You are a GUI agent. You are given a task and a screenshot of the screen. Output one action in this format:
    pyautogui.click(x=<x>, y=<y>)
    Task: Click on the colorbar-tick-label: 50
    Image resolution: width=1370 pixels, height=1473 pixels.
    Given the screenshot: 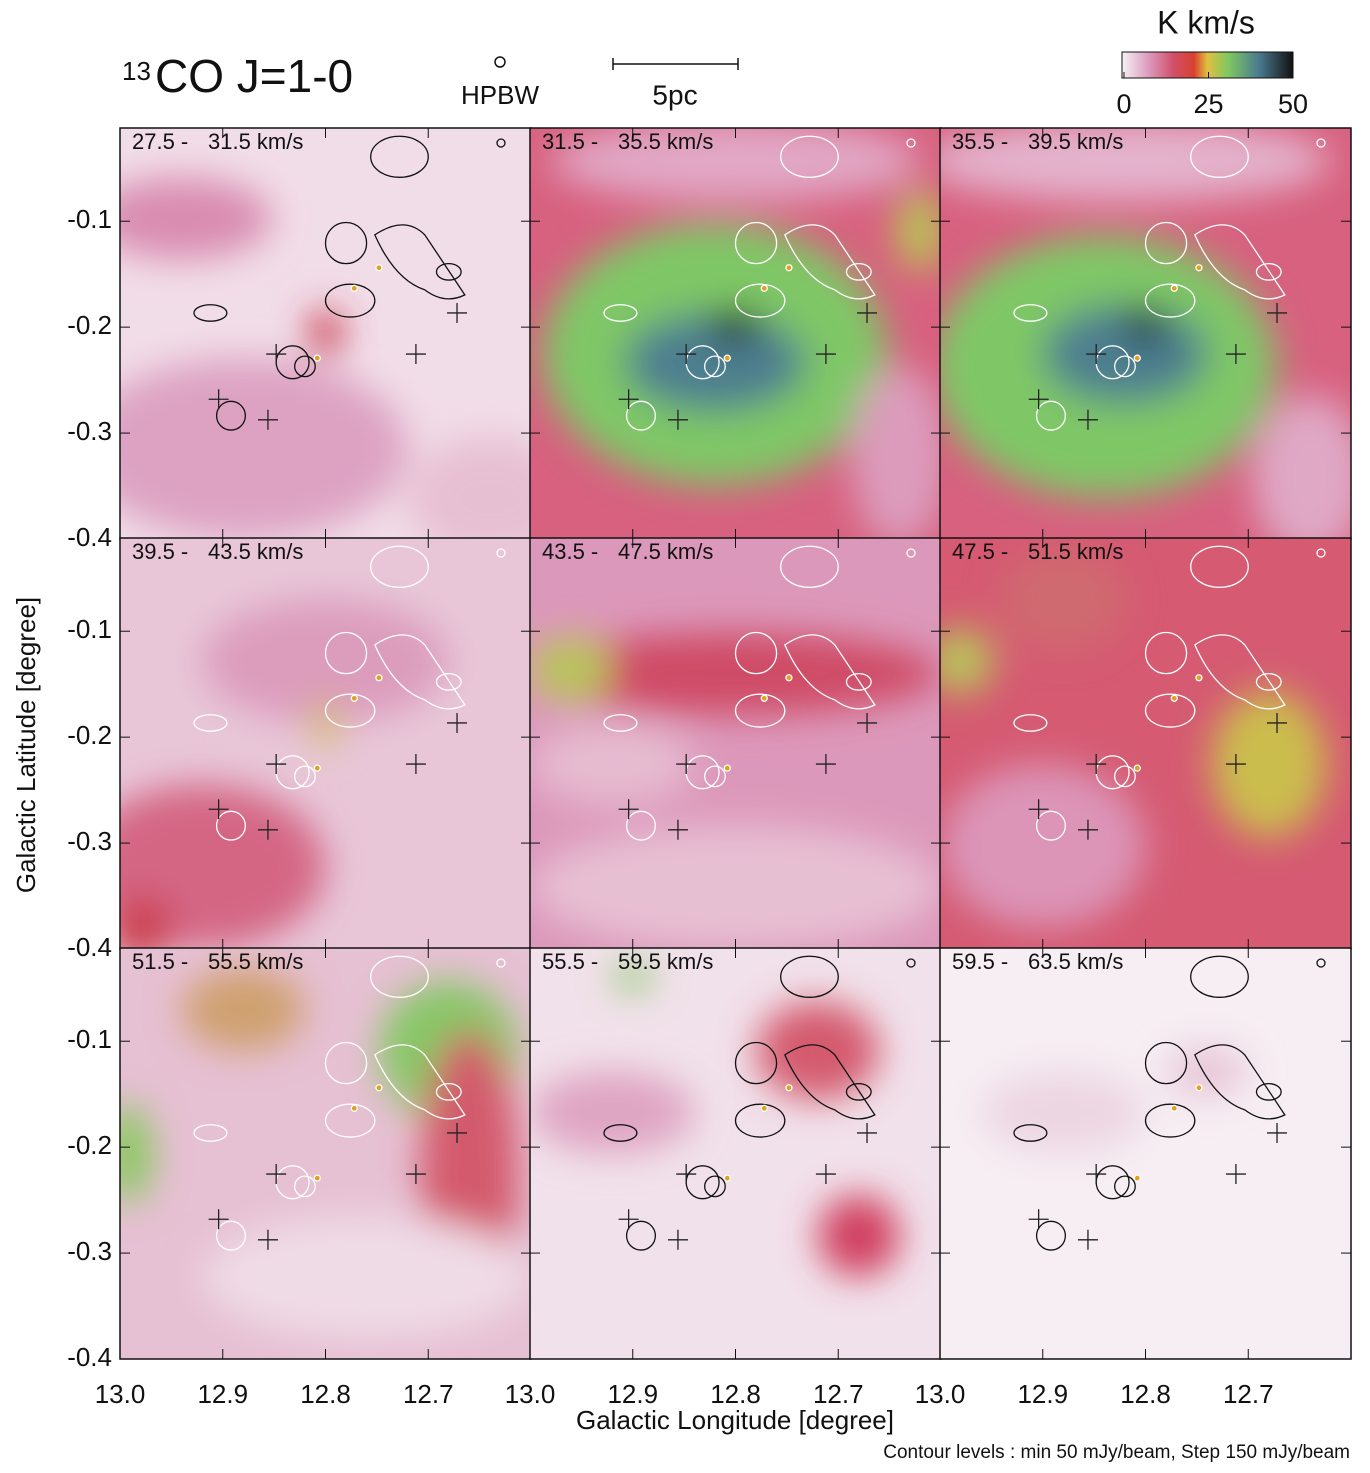 What is the action you would take?
    pyautogui.click(x=1293, y=104)
    